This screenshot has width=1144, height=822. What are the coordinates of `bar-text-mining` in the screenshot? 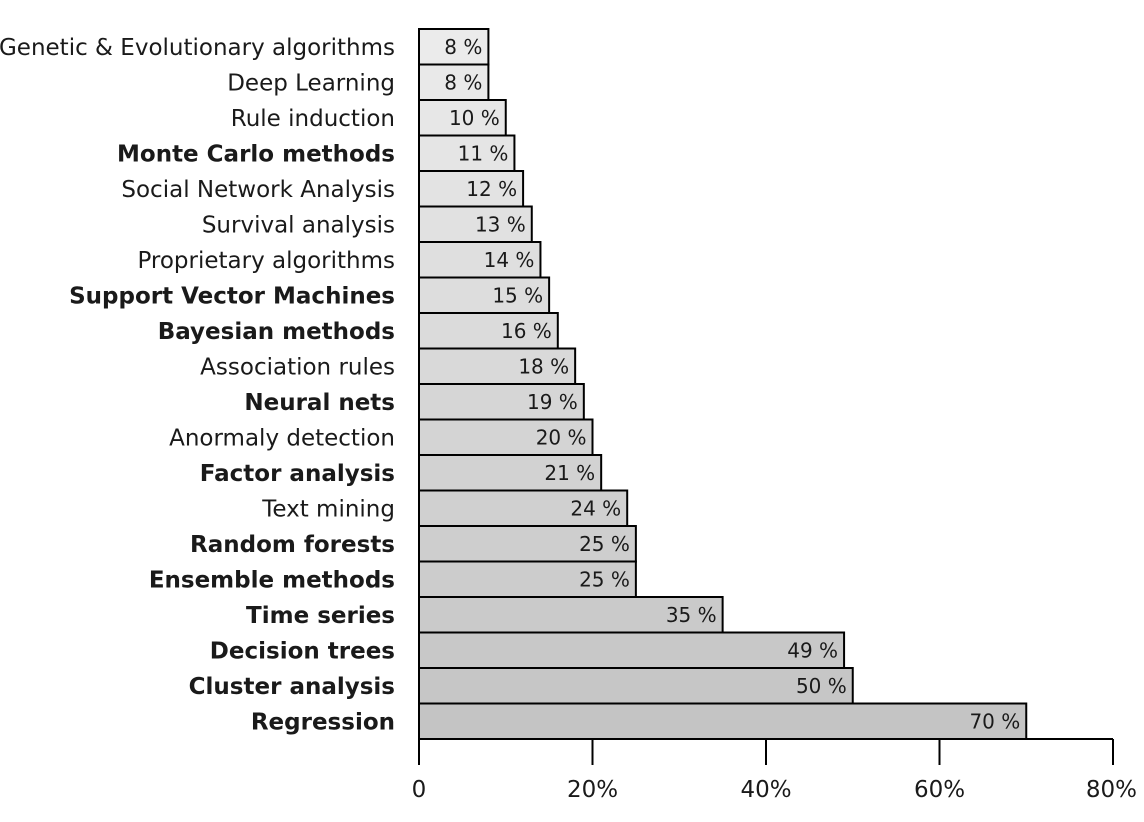 It's located at (523, 508).